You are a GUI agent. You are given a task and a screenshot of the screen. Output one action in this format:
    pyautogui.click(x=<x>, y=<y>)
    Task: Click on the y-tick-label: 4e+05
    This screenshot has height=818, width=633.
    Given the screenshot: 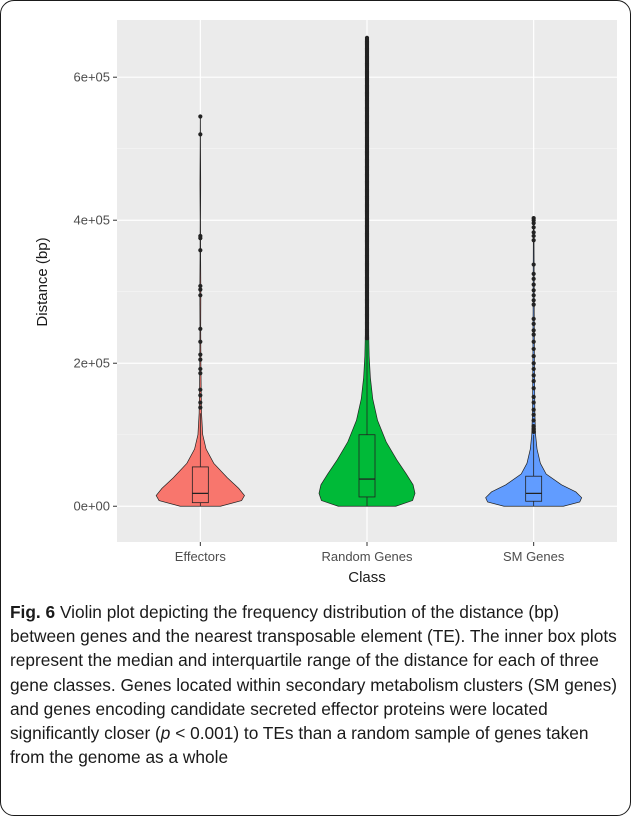 What is the action you would take?
    pyautogui.click(x=91, y=220)
    